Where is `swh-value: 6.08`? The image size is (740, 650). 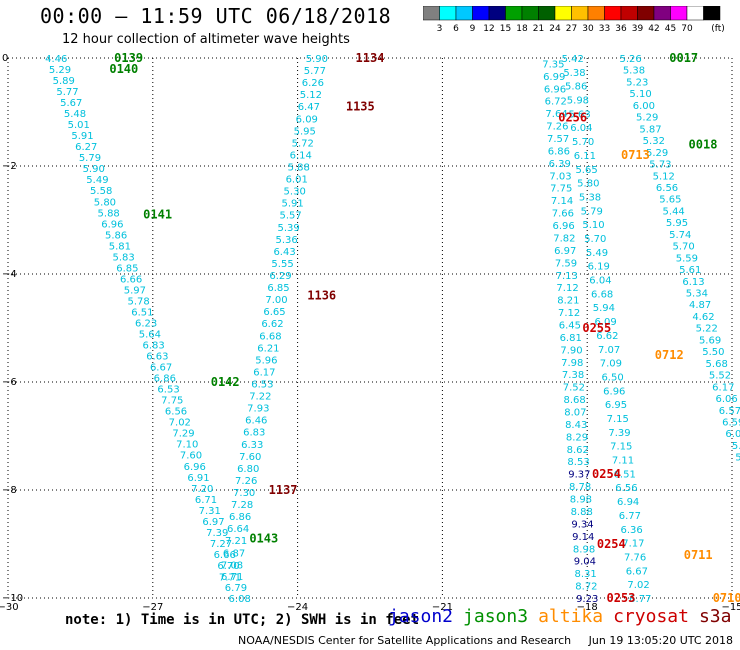
swh-value: 6.08 is located at coordinates (240, 599).